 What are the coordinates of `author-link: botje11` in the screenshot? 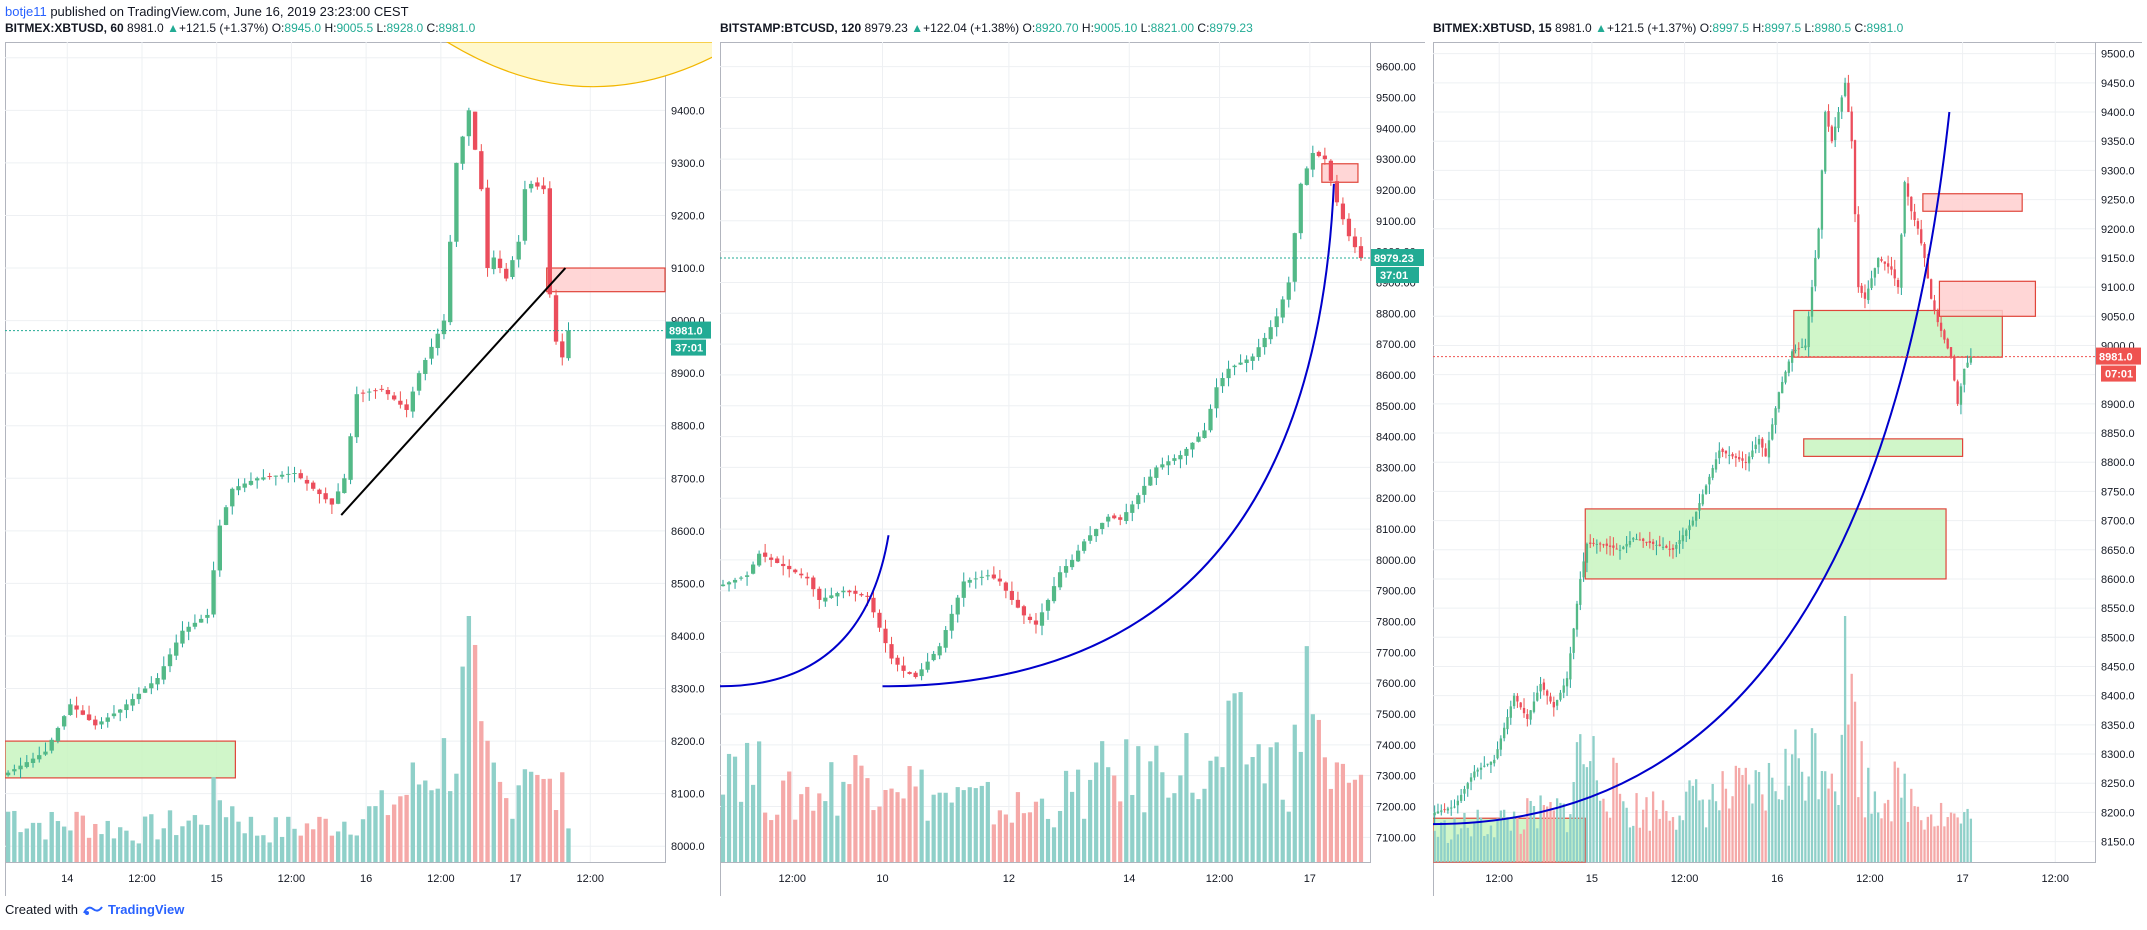 It's located at (26, 11).